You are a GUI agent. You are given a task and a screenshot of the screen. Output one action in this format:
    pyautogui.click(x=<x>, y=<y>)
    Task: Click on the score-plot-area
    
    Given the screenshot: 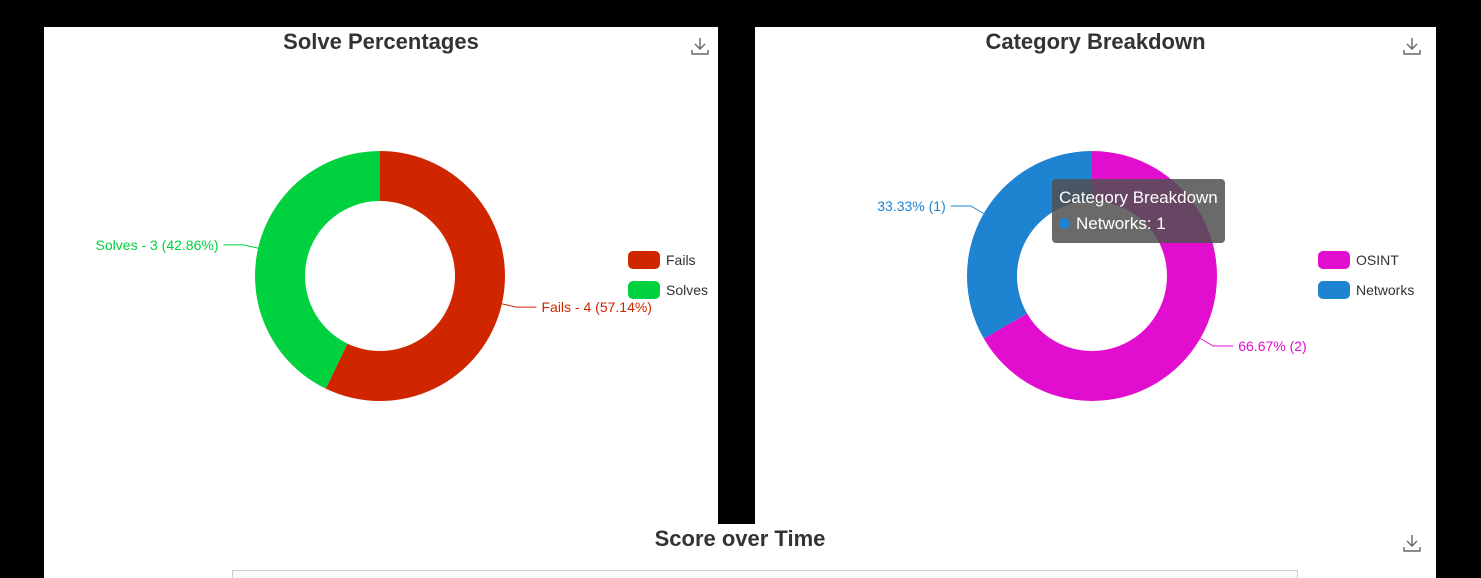 What is the action you would take?
    pyautogui.click(x=765, y=574)
    